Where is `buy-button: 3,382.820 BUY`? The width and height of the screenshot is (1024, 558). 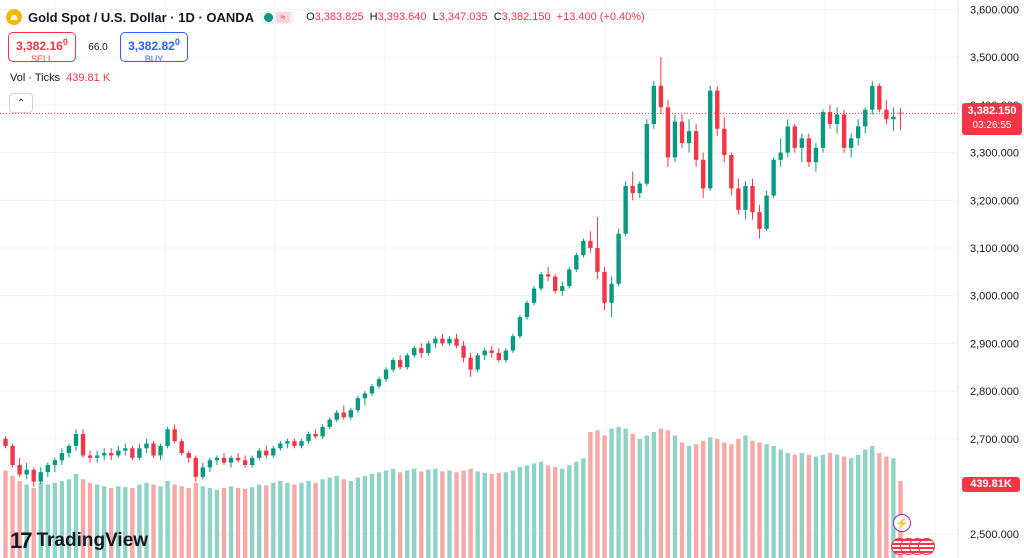 buy-button: 3,382.820 BUY is located at coordinates (154, 48).